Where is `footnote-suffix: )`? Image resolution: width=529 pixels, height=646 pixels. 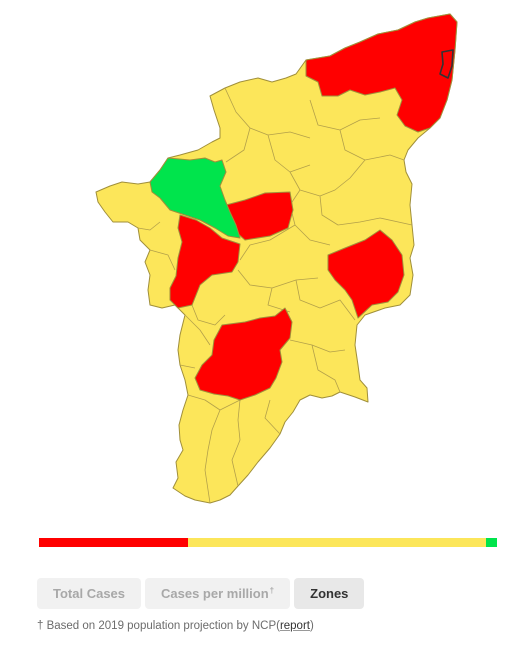 footnote-suffix: ) is located at coordinates (311, 626).